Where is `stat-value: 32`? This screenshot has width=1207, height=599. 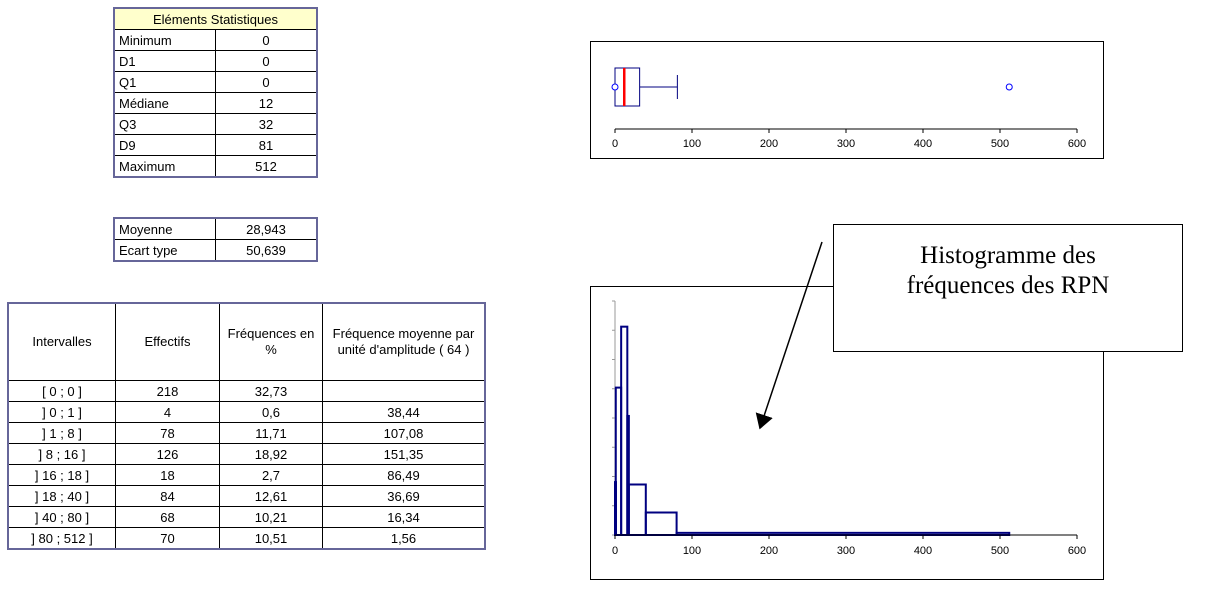
stat-value: 32 is located at coordinates (266, 124).